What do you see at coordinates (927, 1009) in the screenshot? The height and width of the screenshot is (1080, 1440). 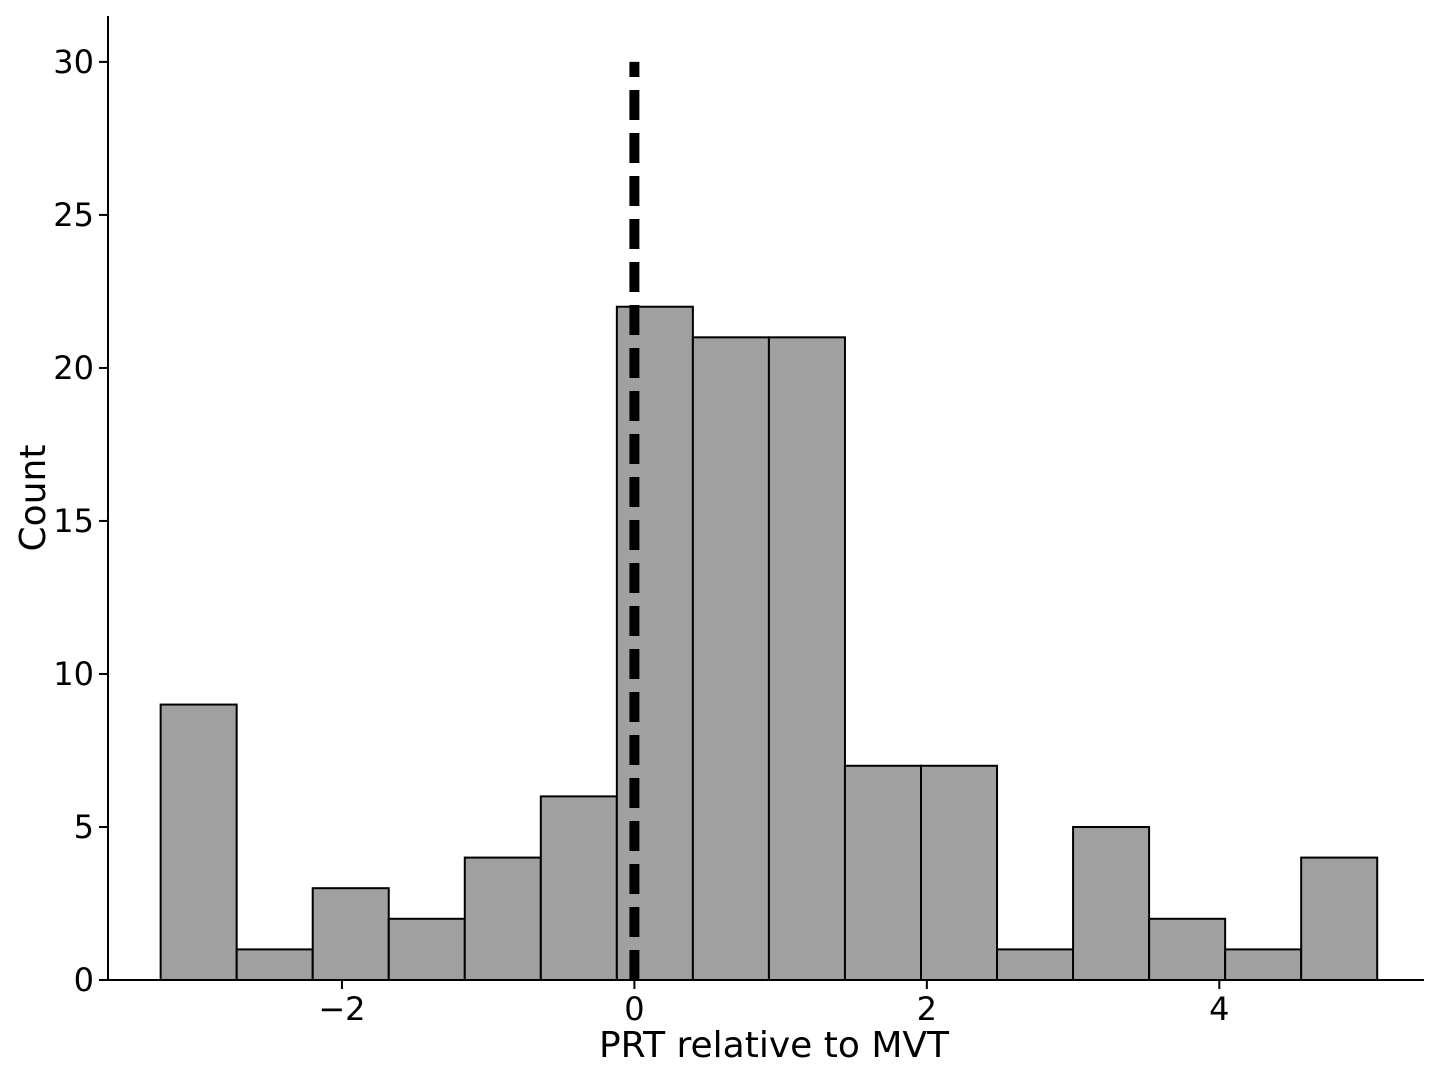 I see `x-tick-label: 2` at bounding box center [927, 1009].